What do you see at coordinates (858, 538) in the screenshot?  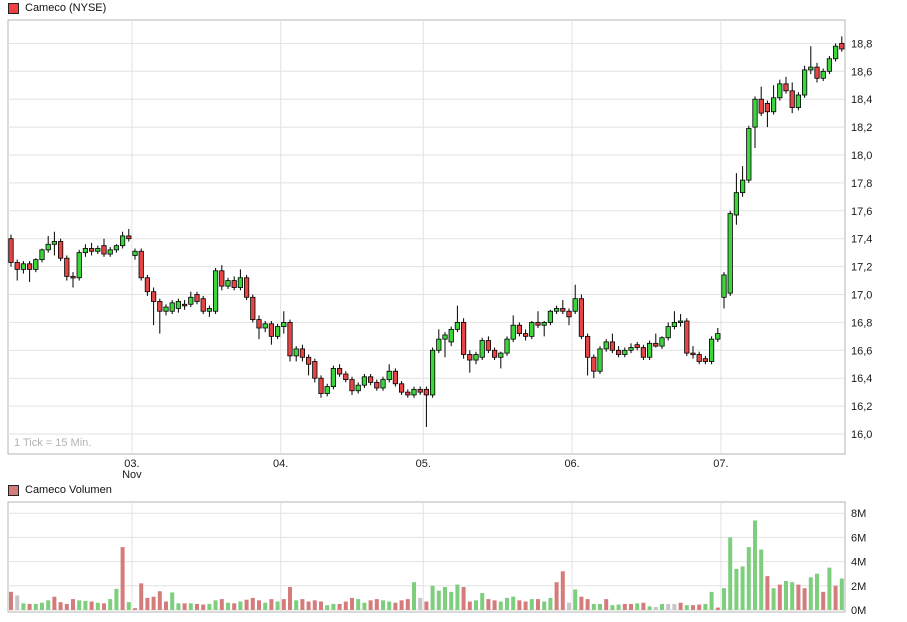 I see `volume-axis-tick: 6M` at bounding box center [858, 538].